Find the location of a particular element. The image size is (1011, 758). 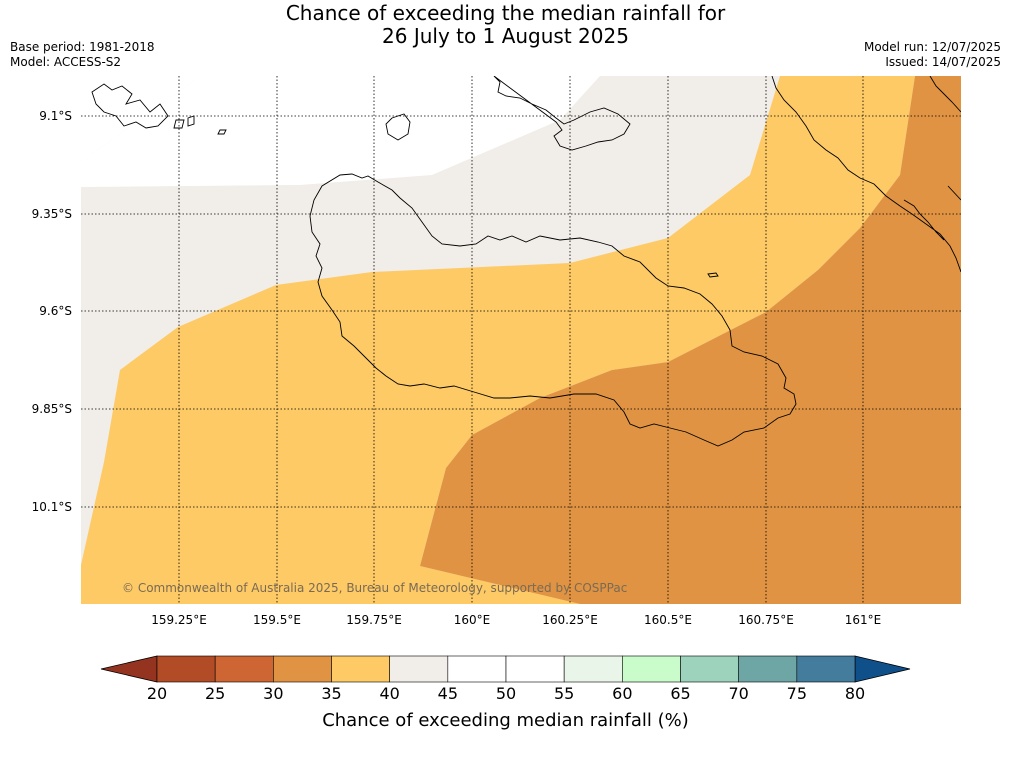

lat-label: 9.85°S is located at coordinates (52, 409).